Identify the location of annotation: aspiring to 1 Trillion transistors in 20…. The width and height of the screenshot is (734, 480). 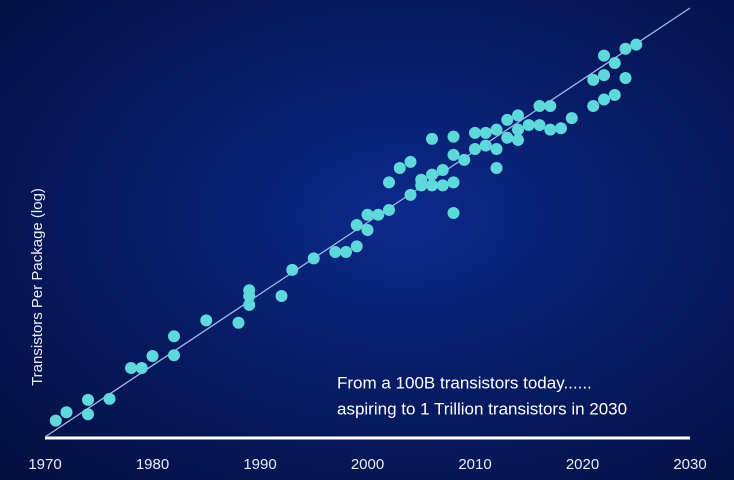
(482, 408).